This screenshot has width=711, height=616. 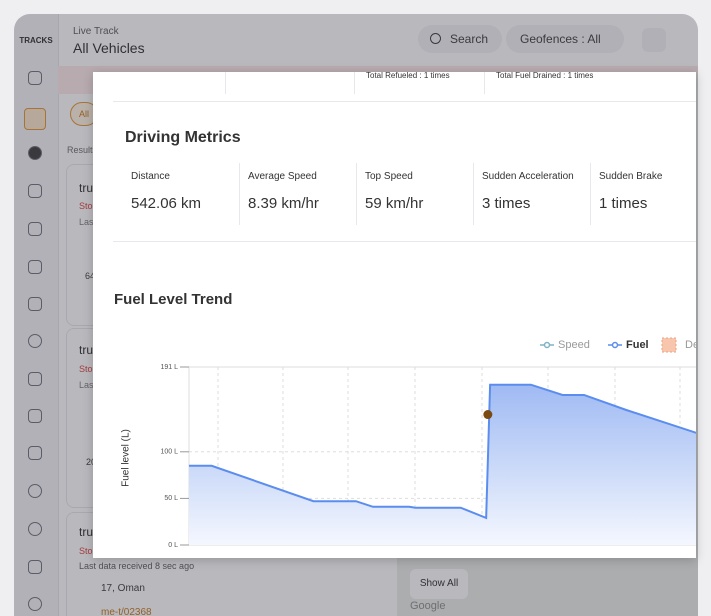 What do you see at coordinates (90, 276) in the screenshot?
I see `vehicle-extra: 64` at bounding box center [90, 276].